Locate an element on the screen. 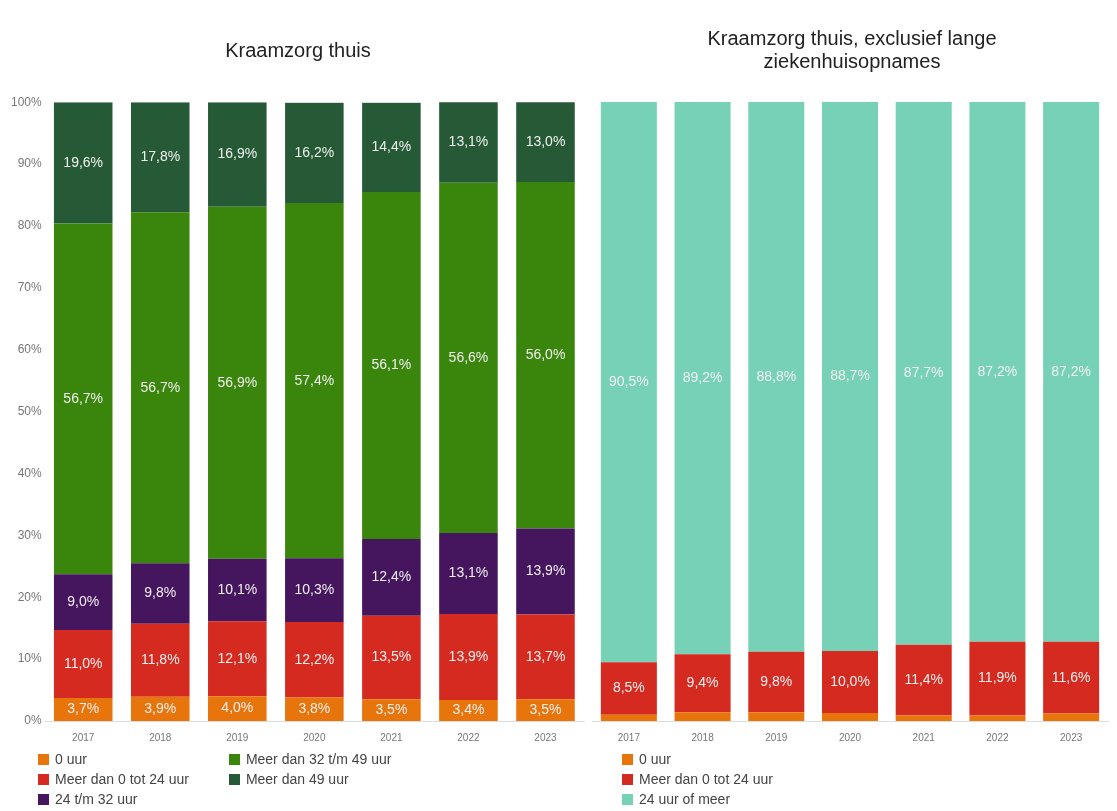 This screenshot has height=811, width=1117. data-label: 56,1% is located at coordinates (391, 364).